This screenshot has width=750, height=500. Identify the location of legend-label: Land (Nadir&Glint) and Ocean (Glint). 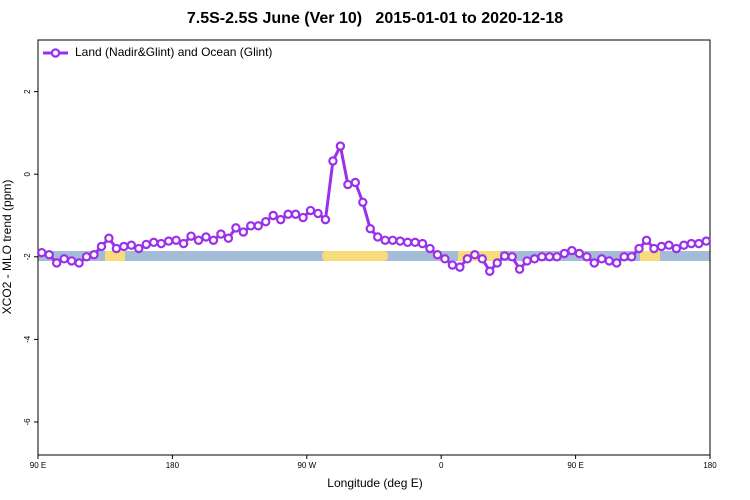
(173, 52).